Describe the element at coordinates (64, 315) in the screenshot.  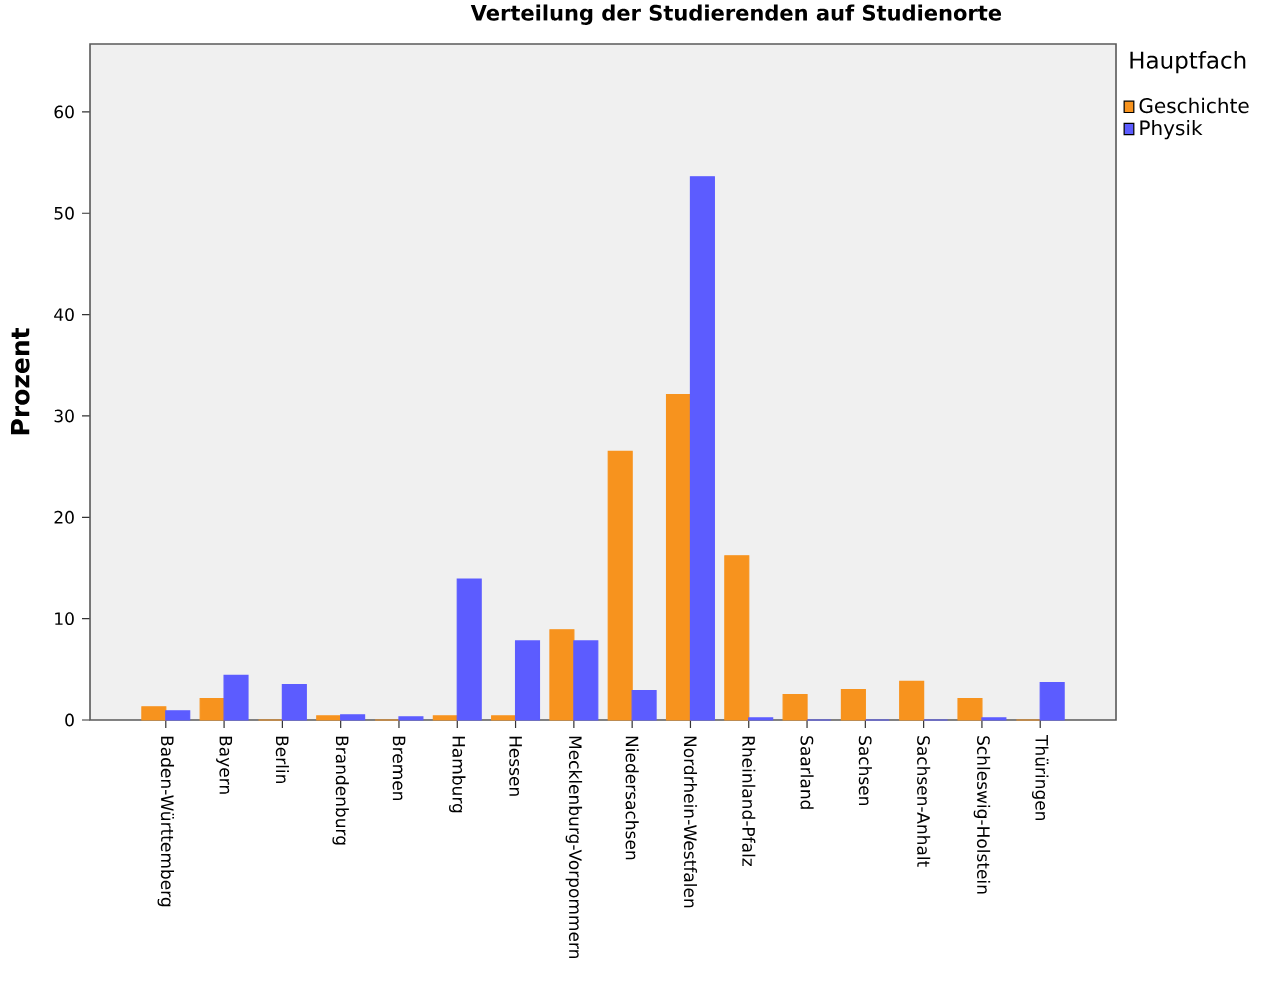
I see `y-tick-label: 40` at that location.